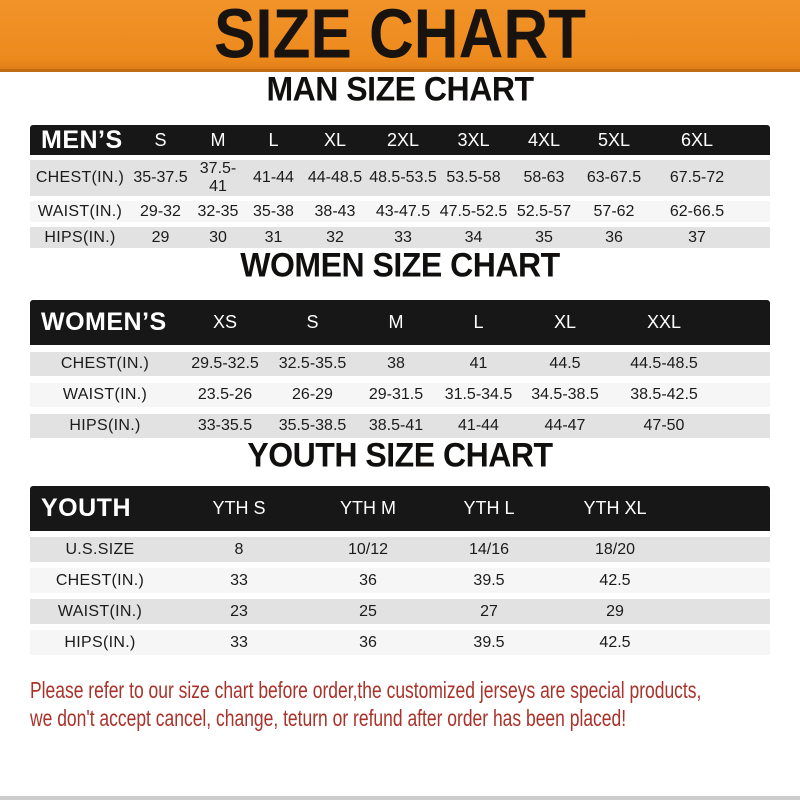  What do you see at coordinates (614, 177) in the screenshot?
I see `table-cell: 63-67.5` at bounding box center [614, 177].